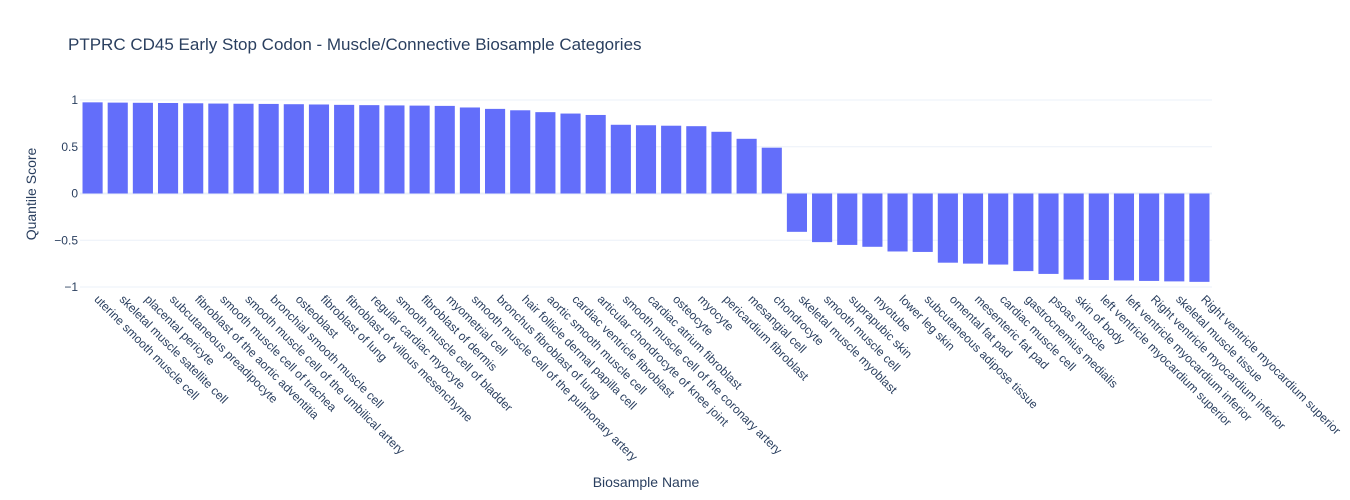 The height and width of the screenshot is (500, 1350). Describe the element at coordinates (69, 147) in the screenshot. I see `y-tick-label: 0.5` at that location.